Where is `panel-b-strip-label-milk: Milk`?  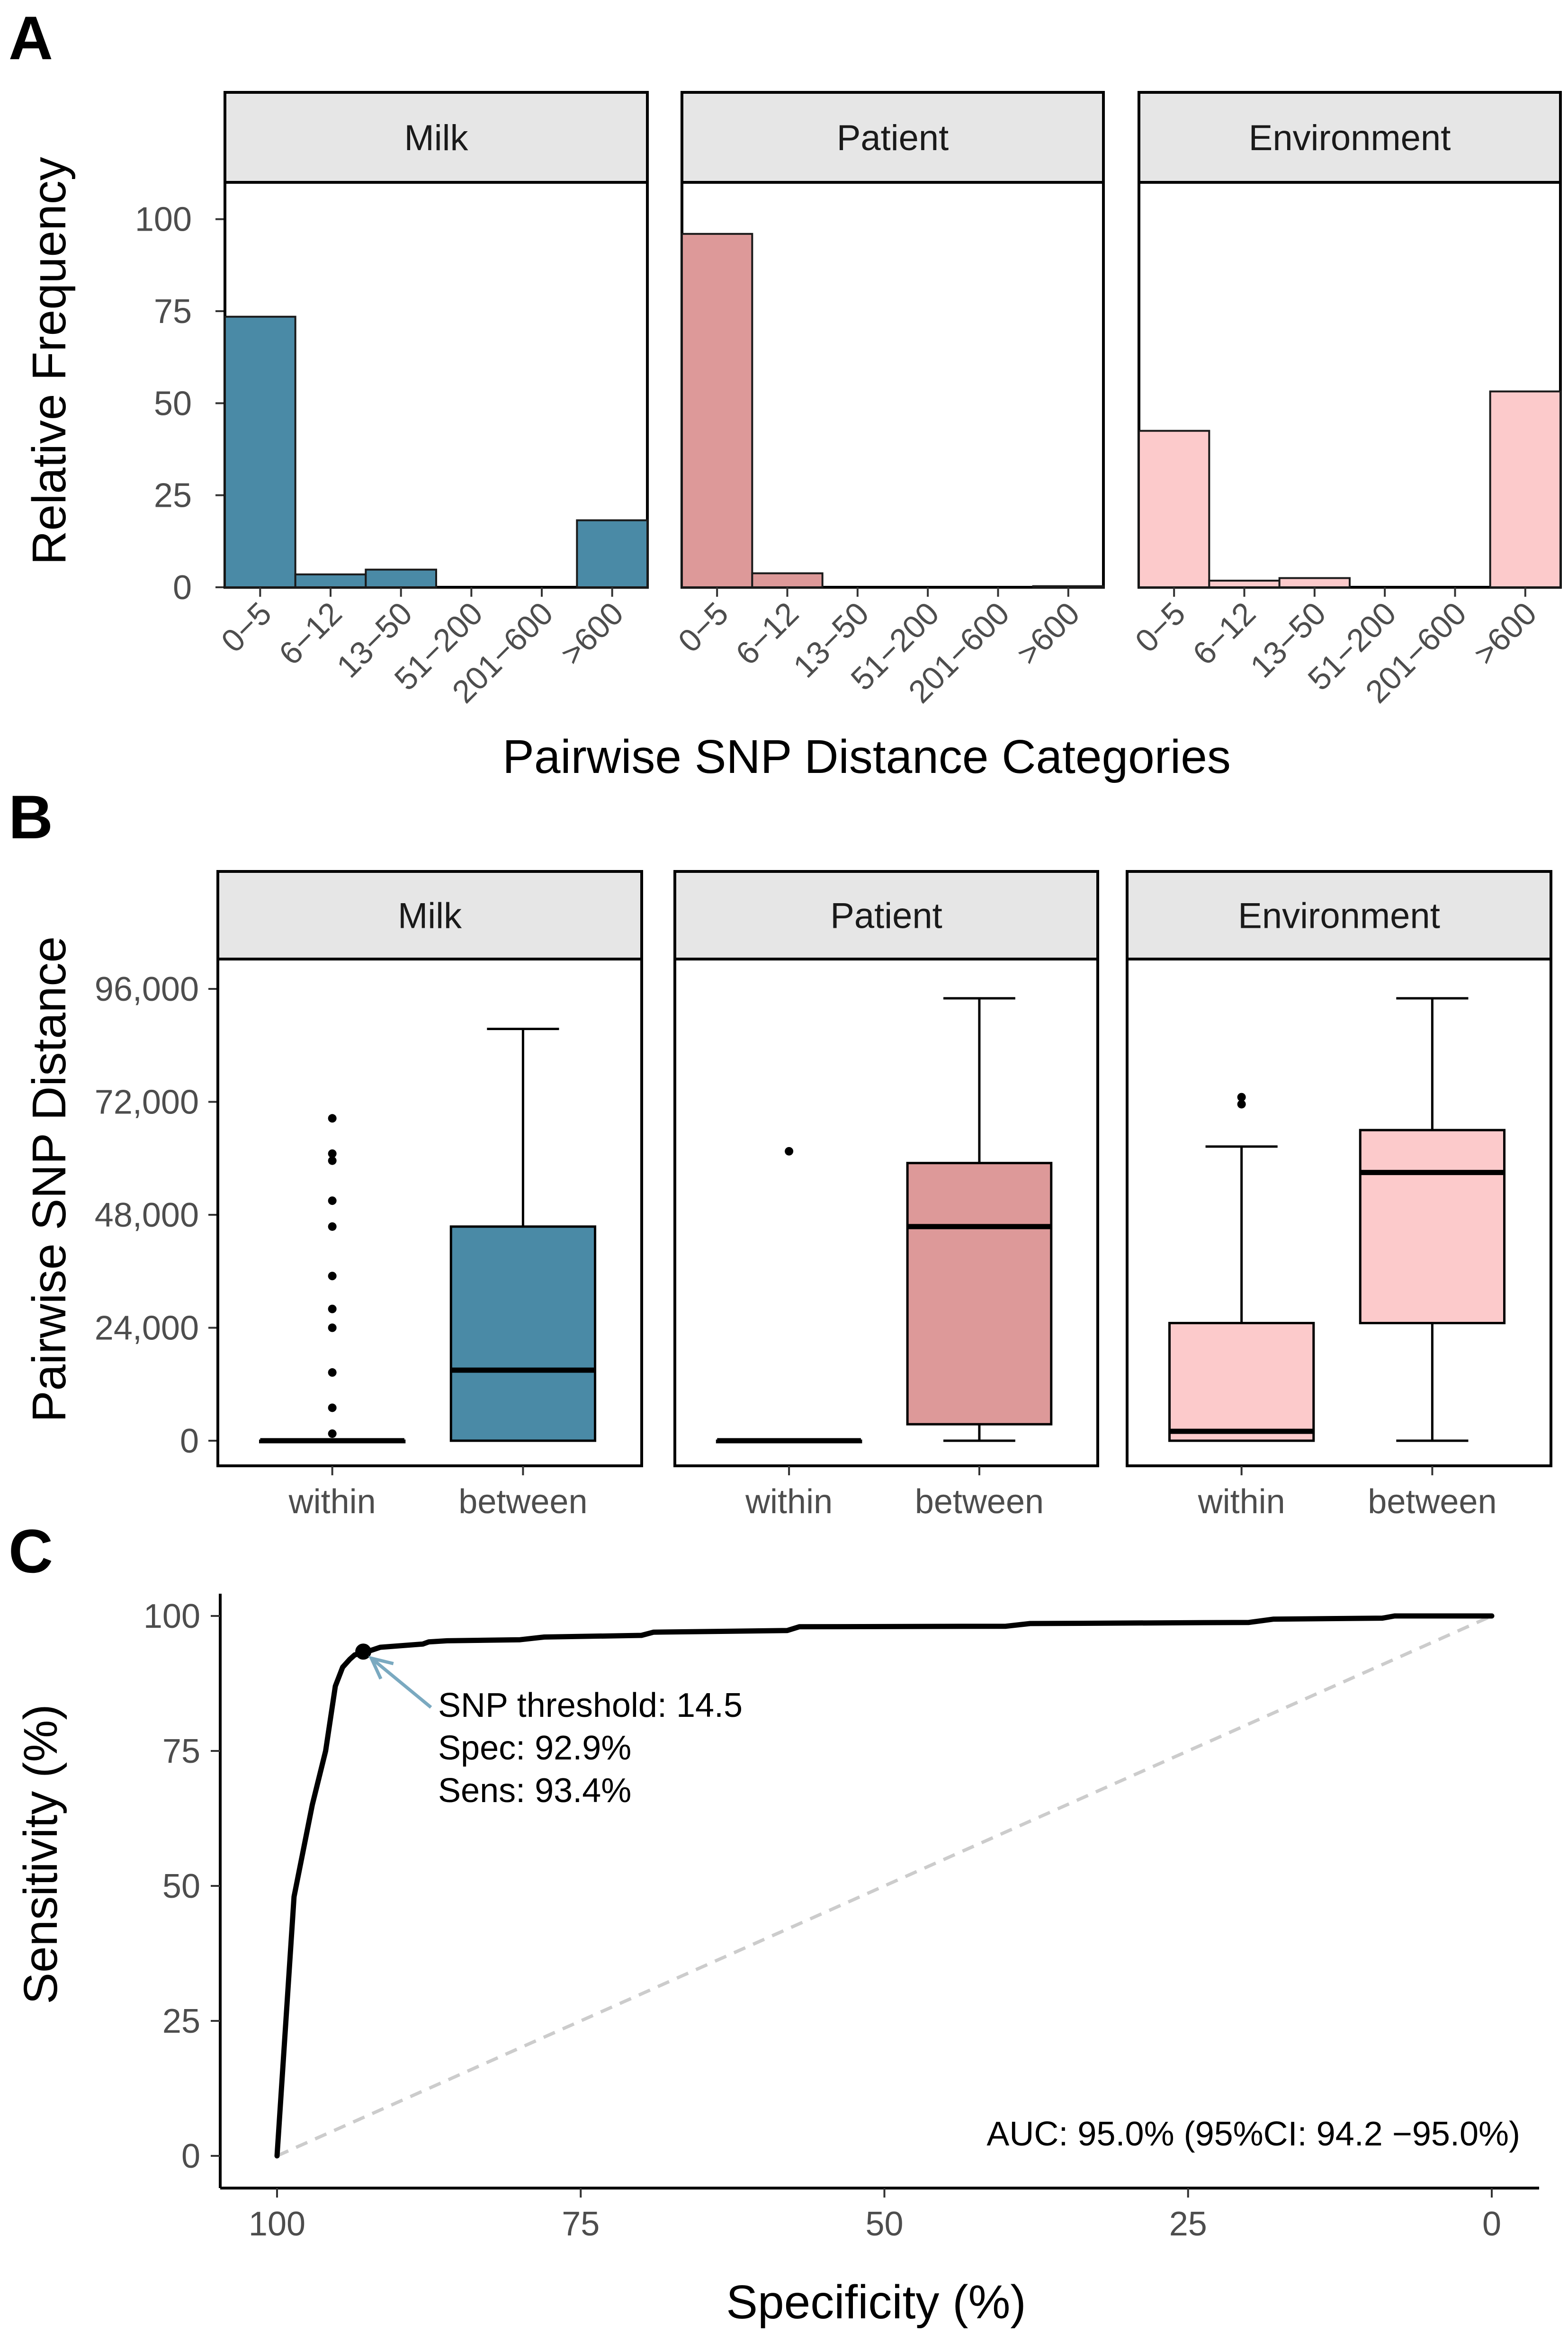 panel-b-strip-label-milk: Milk is located at coordinates (430, 916).